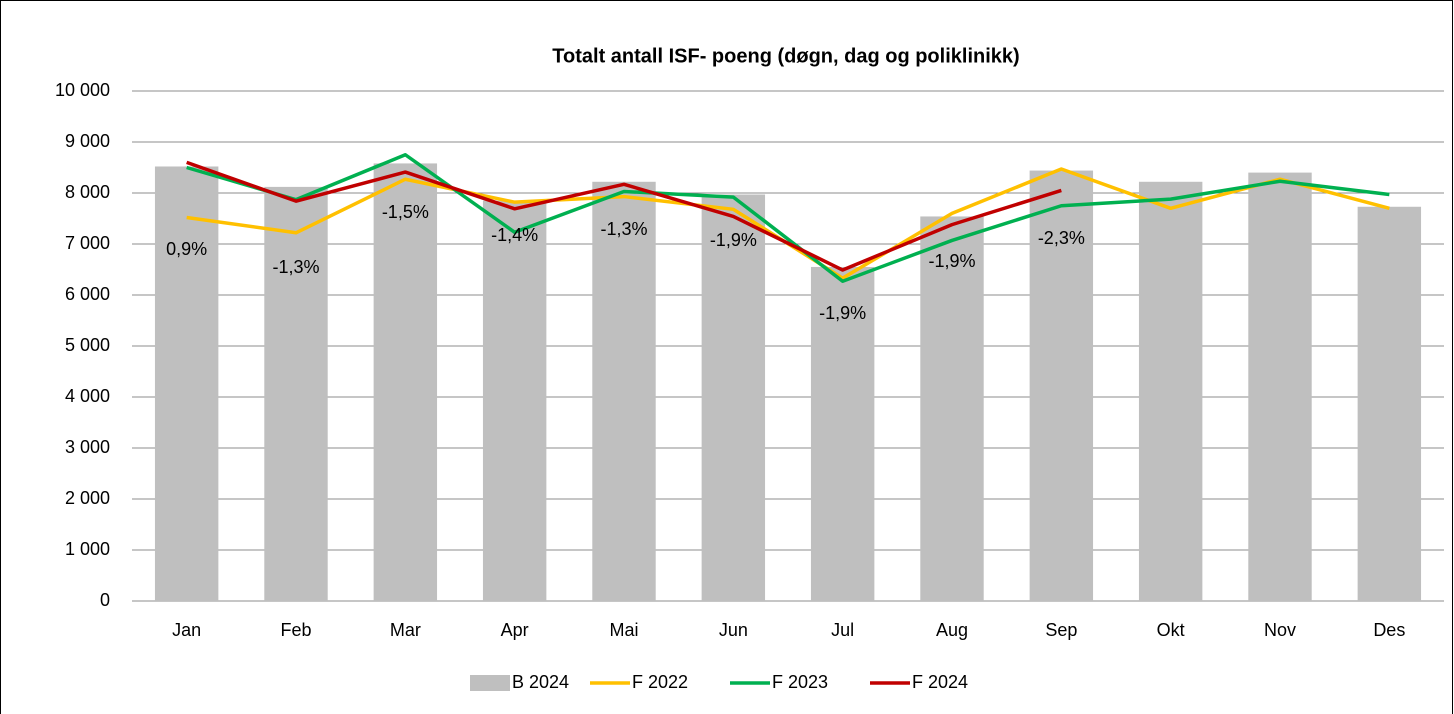  Describe the element at coordinates (1061, 238) in the screenshot. I see `data-label: -2,3%` at that location.